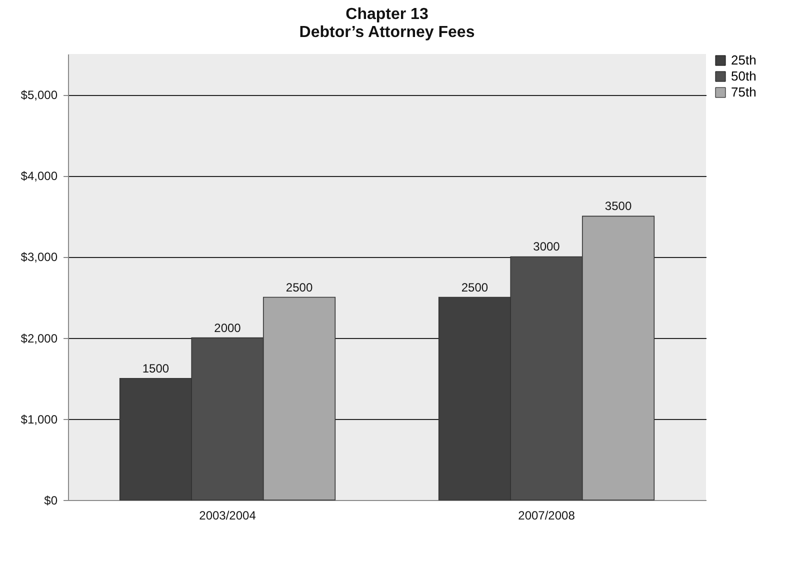 The image size is (803, 583). What do you see at coordinates (743, 76) in the screenshot?
I see `legend-label: 50th` at bounding box center [743, 76].